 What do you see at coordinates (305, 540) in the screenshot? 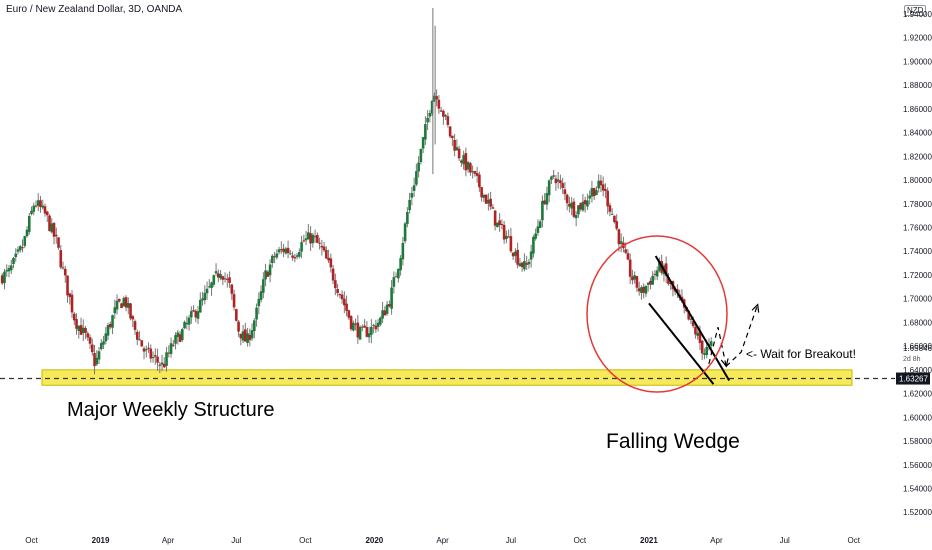
I see `x-tick-label: Oct` at bounding box center [305, 540].